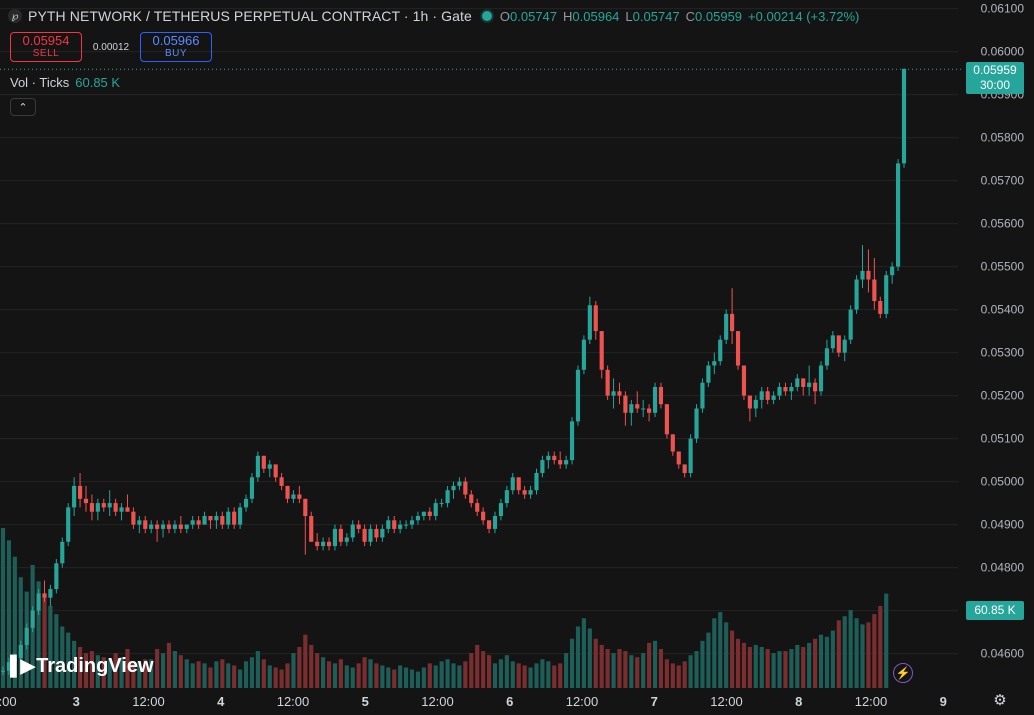 This screenshot has height=715, width=1034. I want to click on x-tick-label: 4, so click(221, 701).